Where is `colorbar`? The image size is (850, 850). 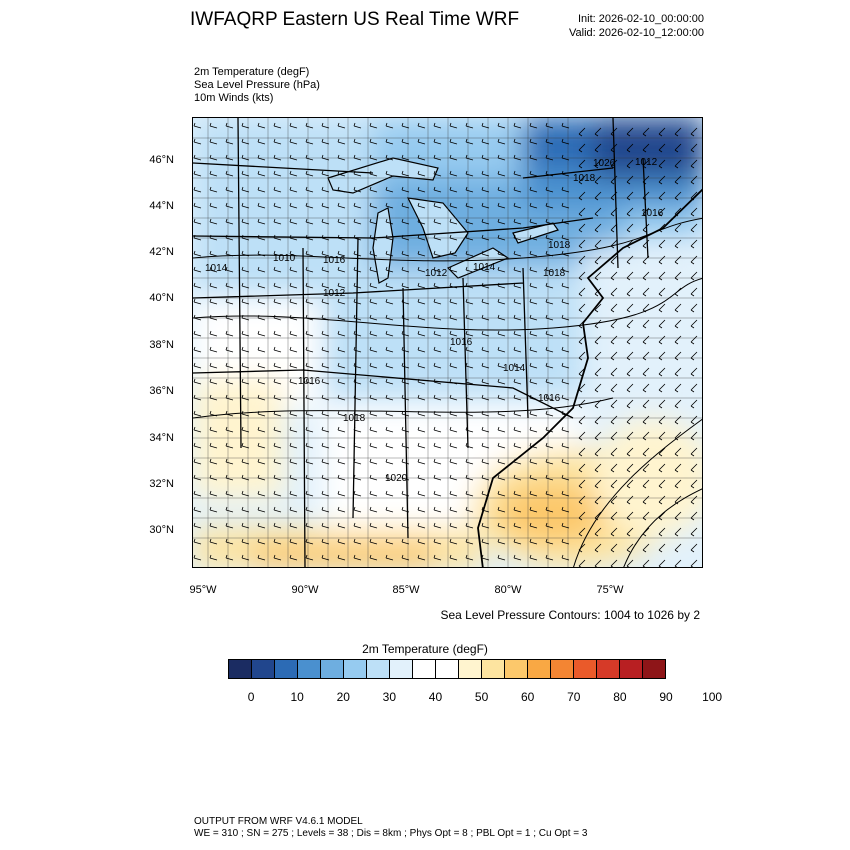 colorbar is located at coordinates (447, 669).